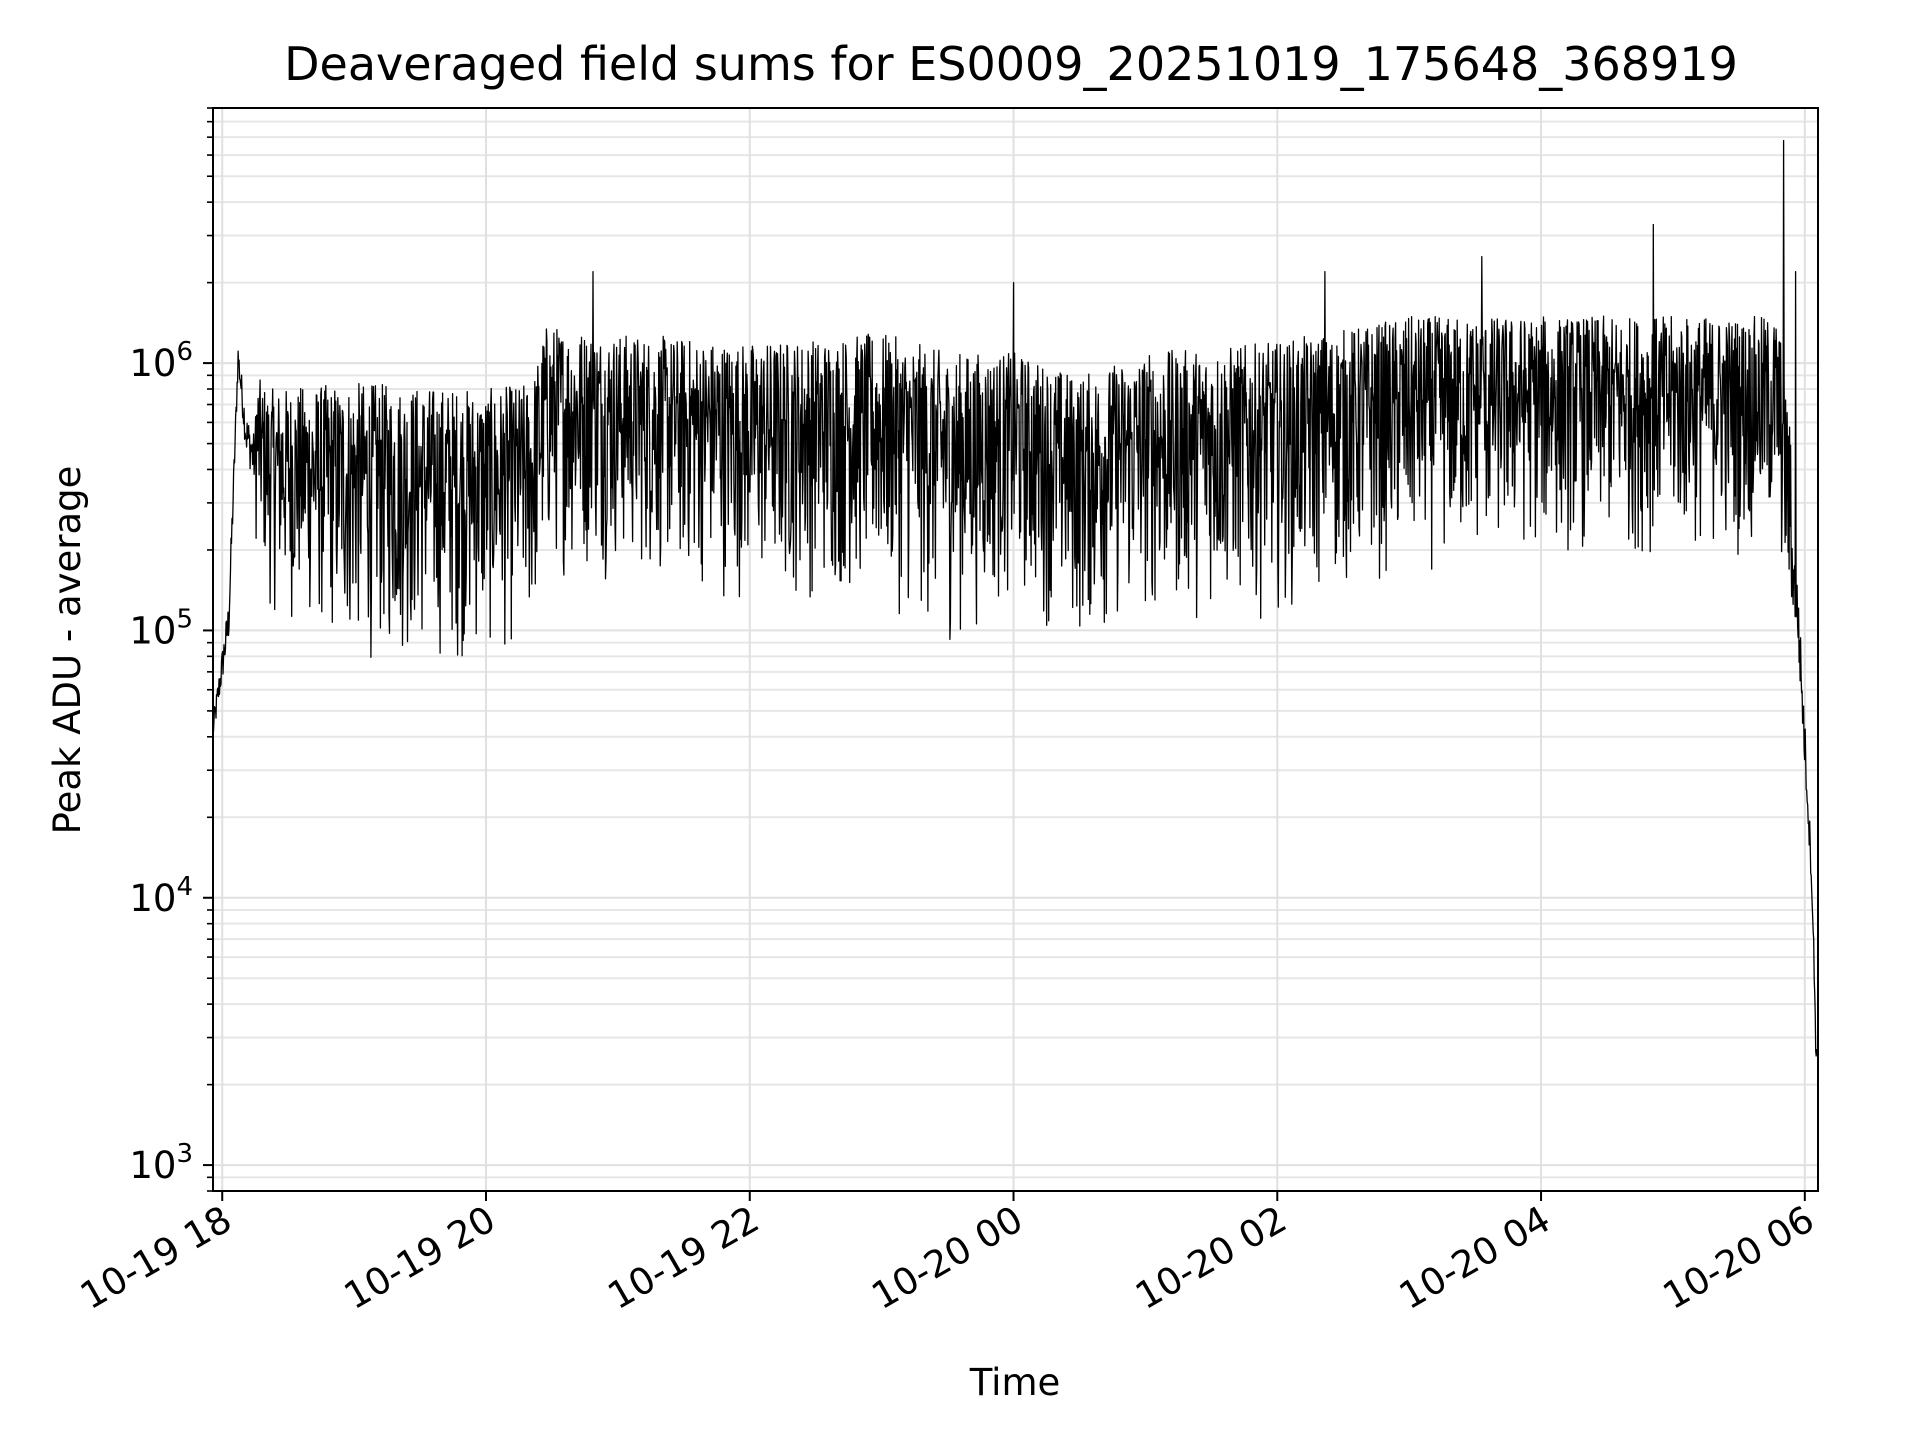  What do you see at coordinates (161, 896) in the screenshot?
I see `y-tick-label: 104` at bounding box center [161, 896].